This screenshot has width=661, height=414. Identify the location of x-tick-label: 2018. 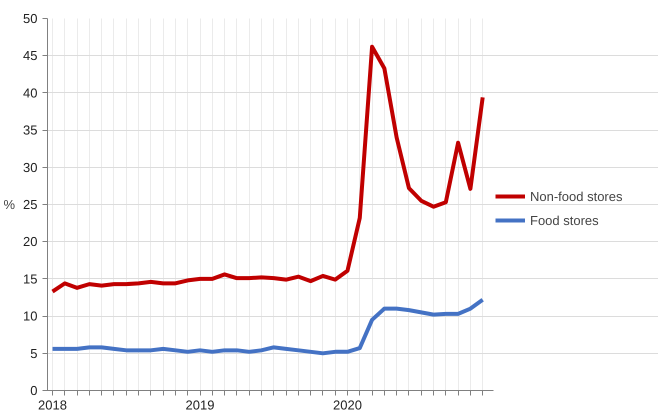
(52, 405).